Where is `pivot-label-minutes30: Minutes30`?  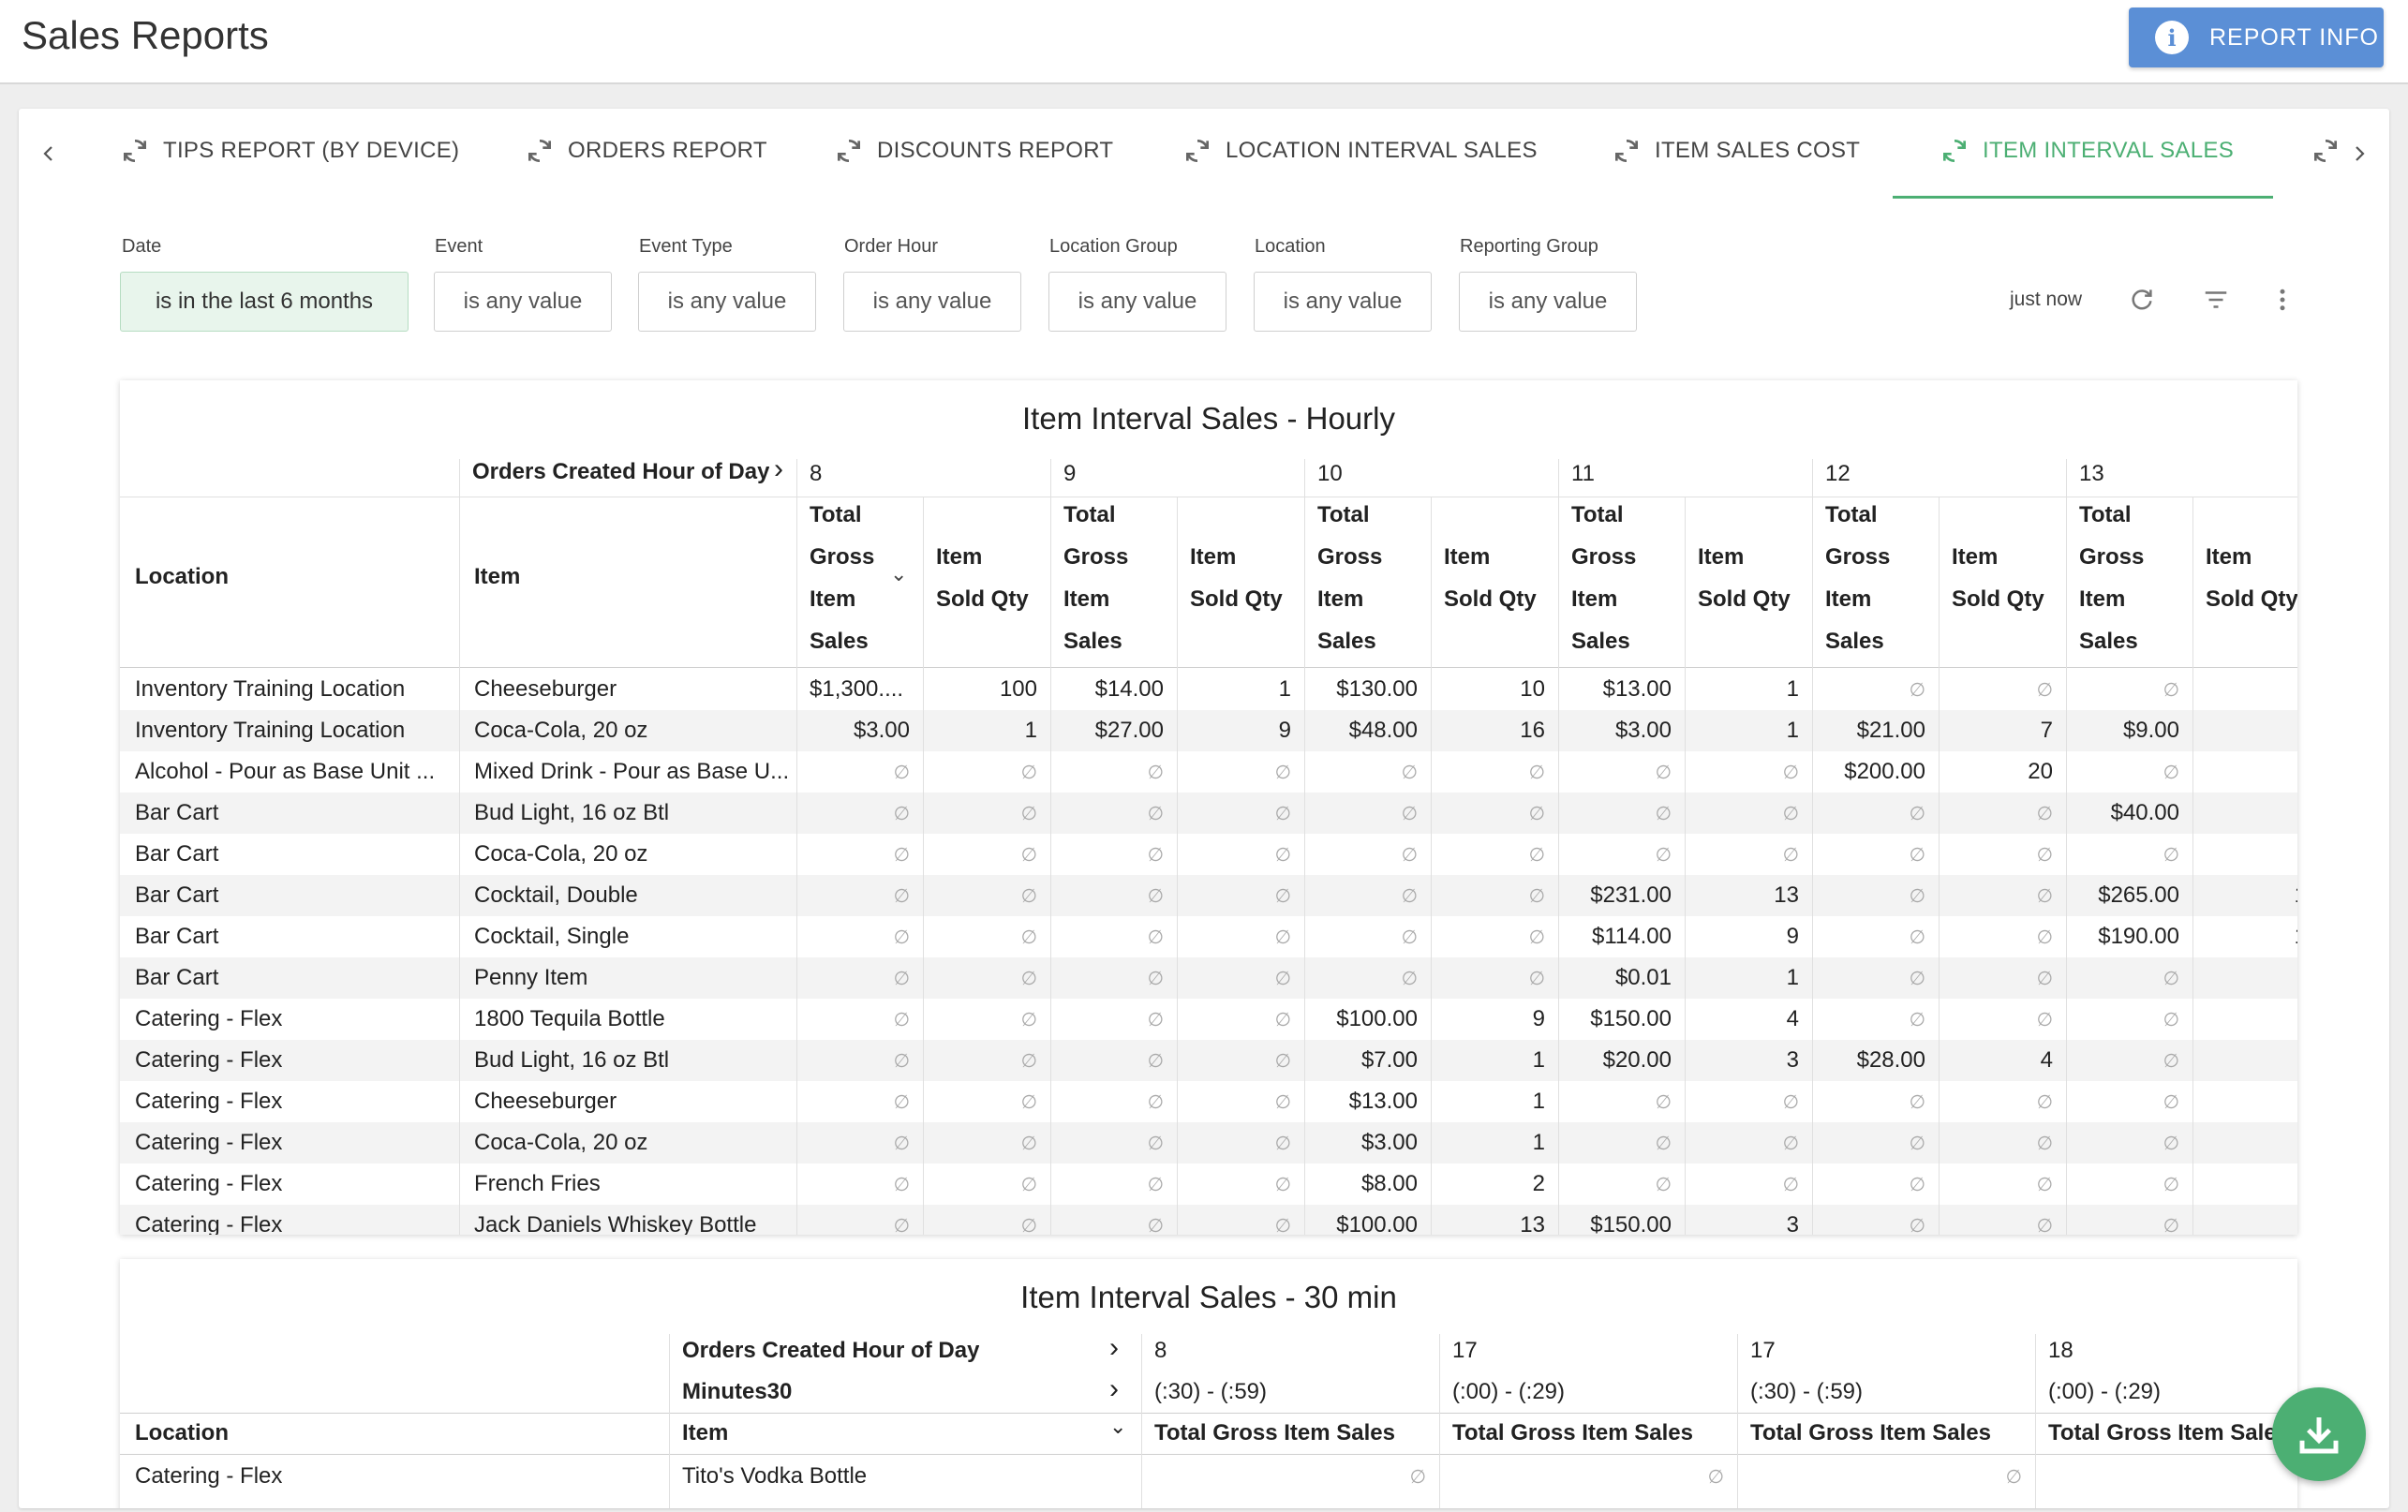
pivot-label-minutes30: Minutes30 is located at coordinates (737, 1391).